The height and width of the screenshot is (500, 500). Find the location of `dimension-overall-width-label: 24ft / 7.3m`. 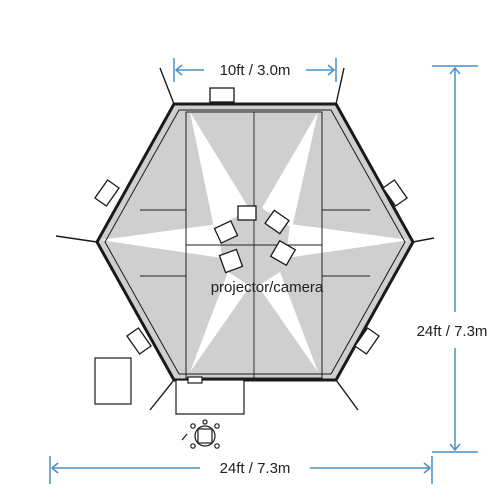

dimension-overall-width-label: 24ft / 7.3m is located at coordinates (255, 468).